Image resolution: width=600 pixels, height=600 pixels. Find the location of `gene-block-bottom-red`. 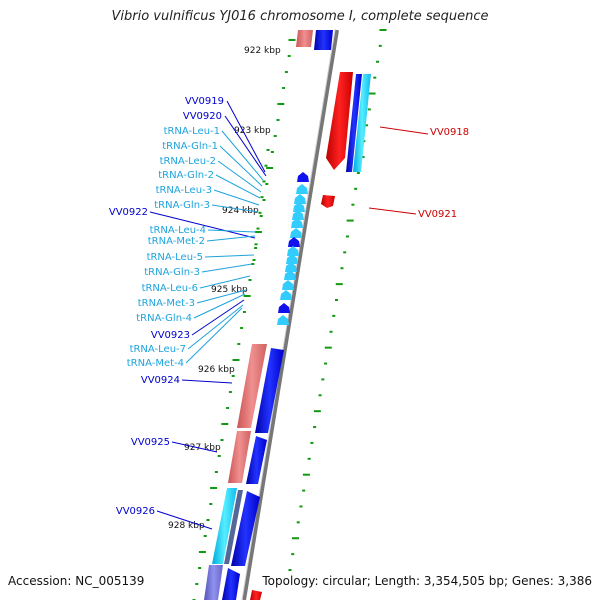

gene-block-bottom-red is located at coordinates (256, 595).